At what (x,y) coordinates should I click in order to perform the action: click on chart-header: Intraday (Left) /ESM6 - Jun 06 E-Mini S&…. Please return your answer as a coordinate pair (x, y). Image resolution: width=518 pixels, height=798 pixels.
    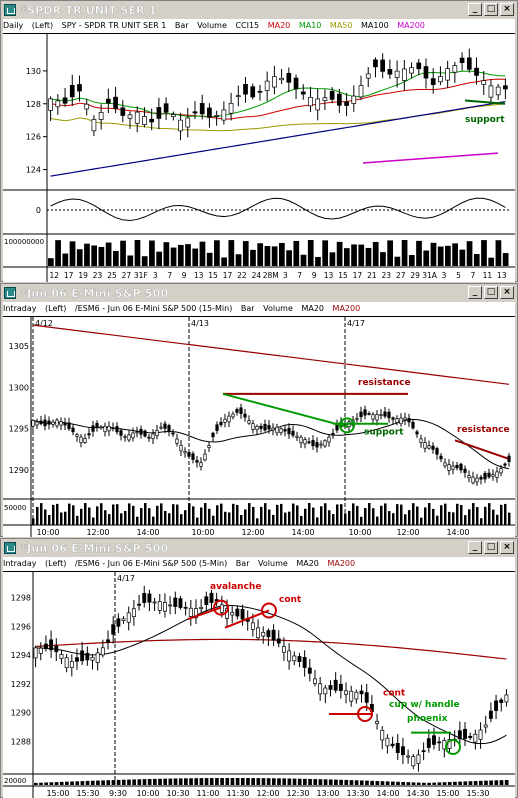
    Looking at the image, I should click on (259, 564).